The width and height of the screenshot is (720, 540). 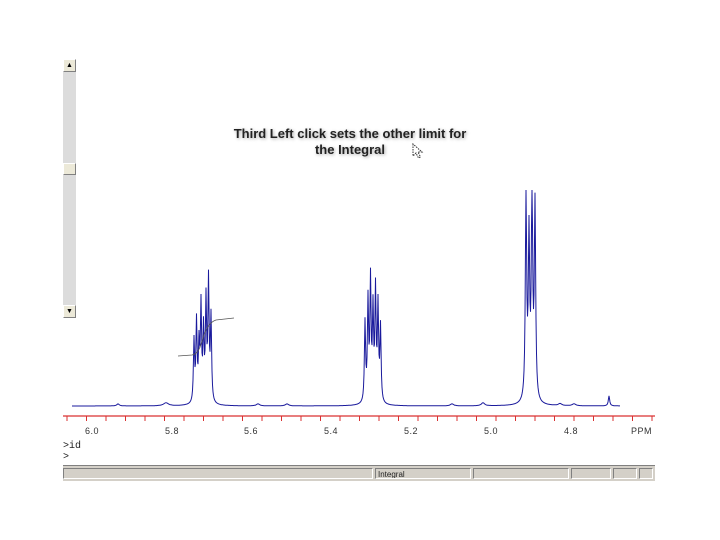 I want to click on integral-curve-group, so click(x=206, y=337).